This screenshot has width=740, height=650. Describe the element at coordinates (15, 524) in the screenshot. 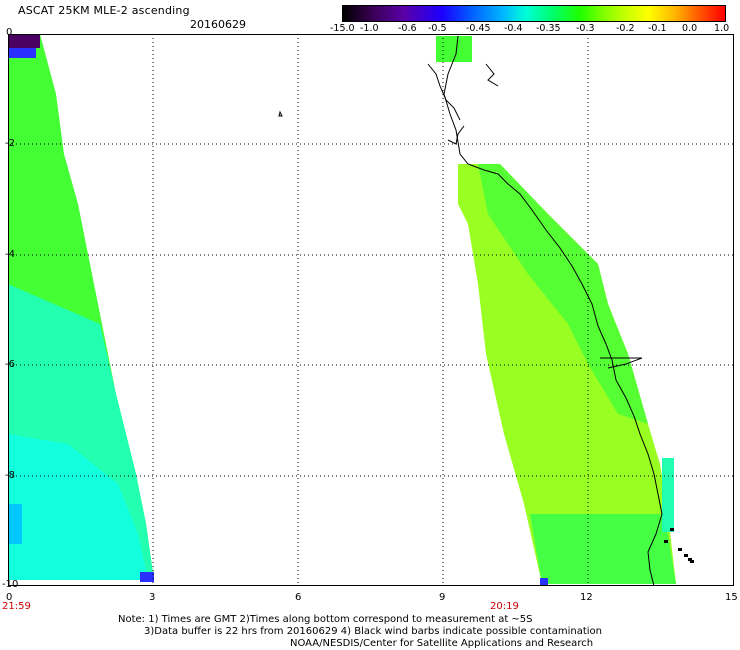

I see `left-swath-blue-patch` at that location.